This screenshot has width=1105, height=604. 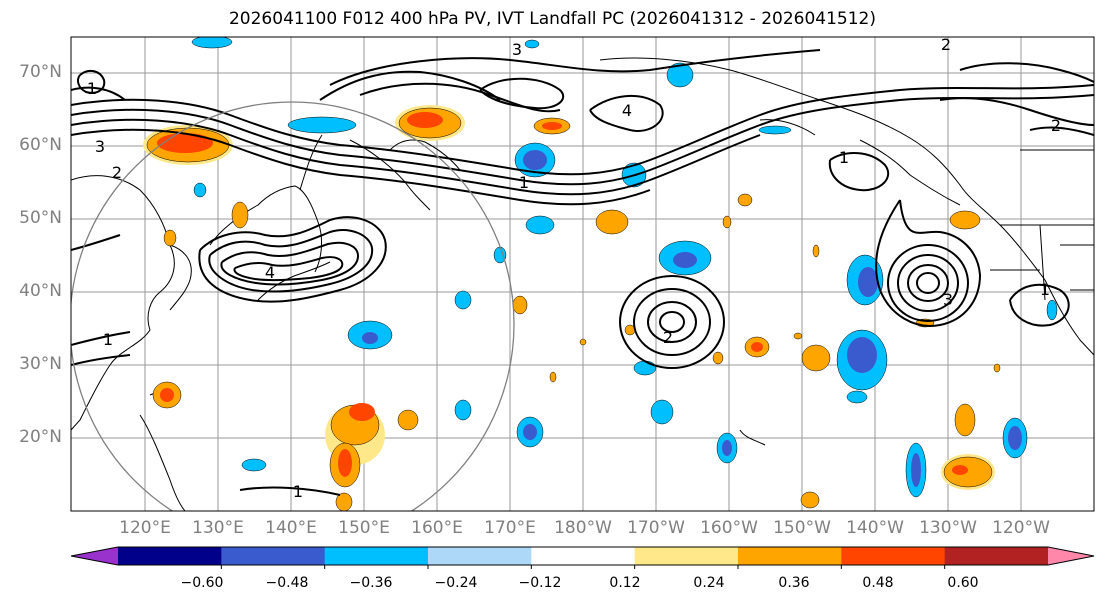 What do you see at coordinates (40, 218) in the screenshot?
I see `lat-label: 50°N` at bounding box center [40, 218].